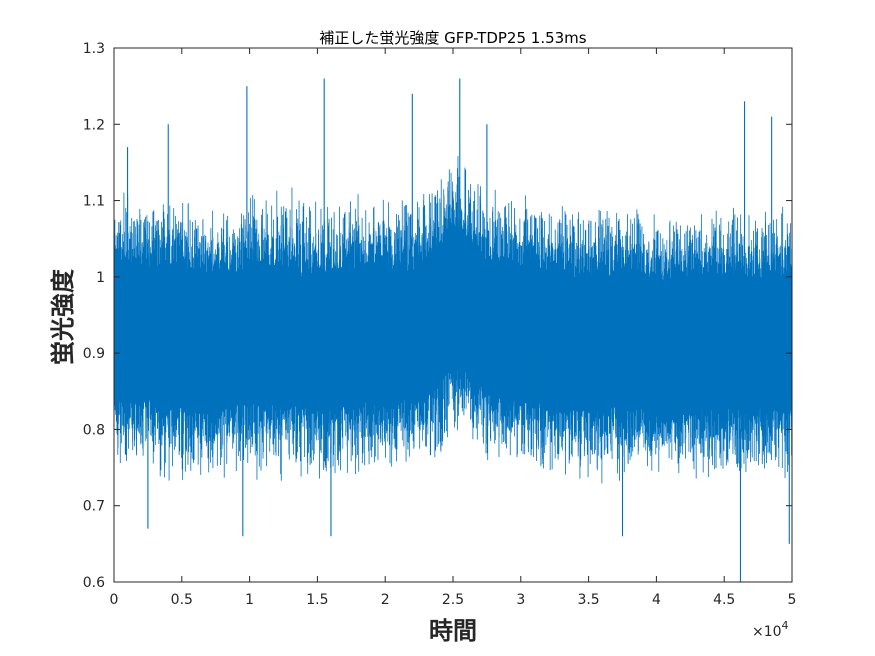 Image resolution: width=875 pixels, height=656 pixels. What do you see at coordinates (656, 600) in the screenshot?
I see `x-tick-label: 4` at bounding box center [656, 600].